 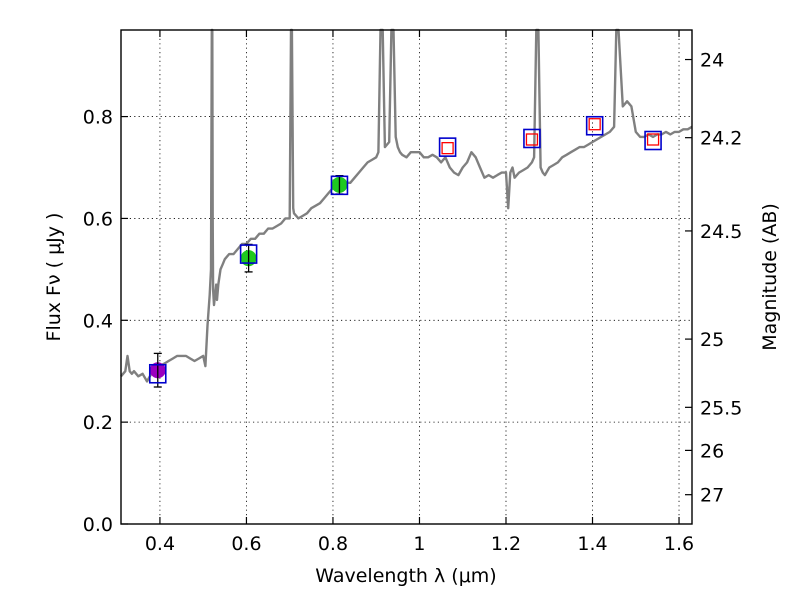 What do you see at coordinates (98, 219) in the screenshot?
I see `y-tick-label: 0.6` at bounding box center [98, 219].